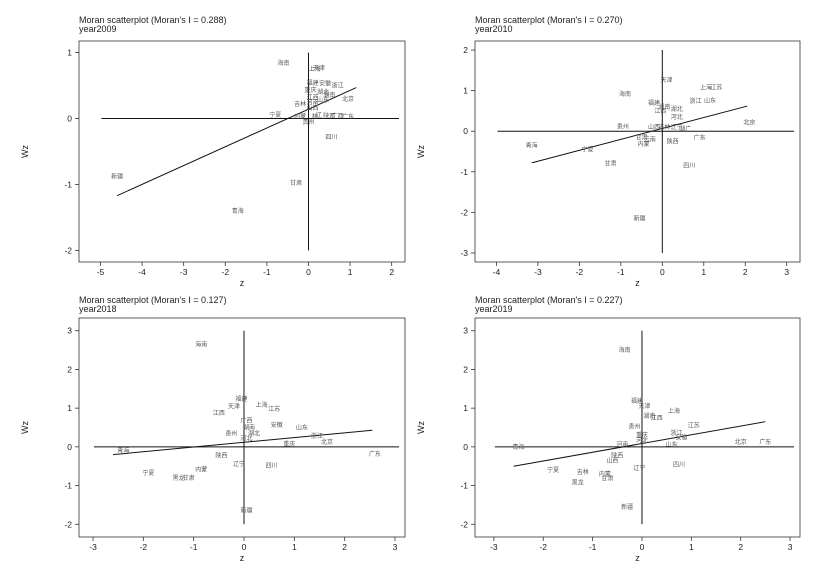  I want to click on chart-title: Moran scatterplot (Moran's I = 0.127), so click(153, 300).